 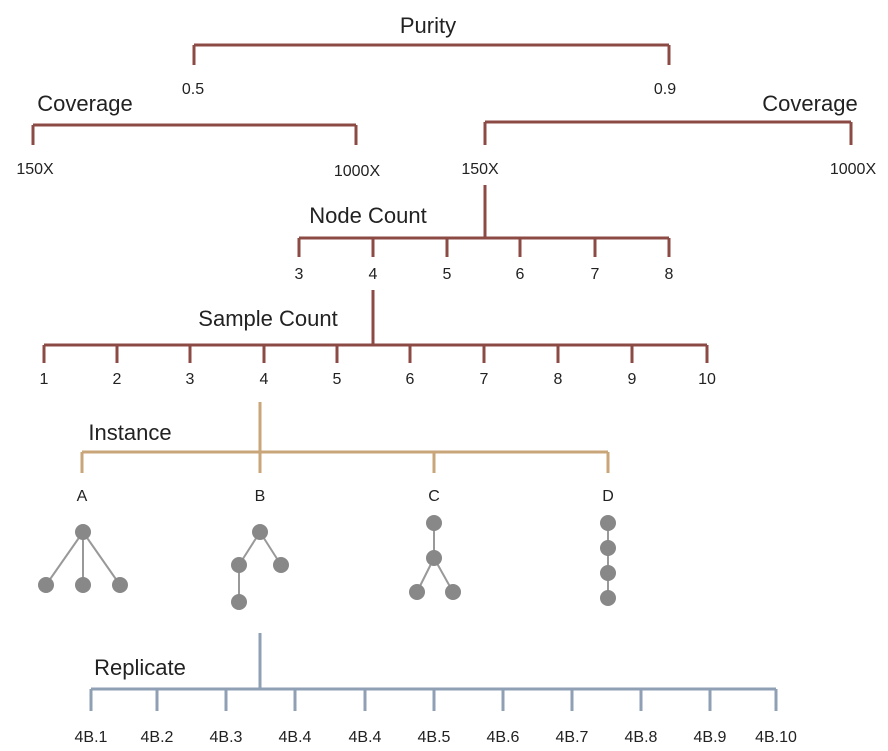 What do you see at coordinates (608, 496) in the screenshot?
I see `level-value: D` at bounding box center [608, 496].